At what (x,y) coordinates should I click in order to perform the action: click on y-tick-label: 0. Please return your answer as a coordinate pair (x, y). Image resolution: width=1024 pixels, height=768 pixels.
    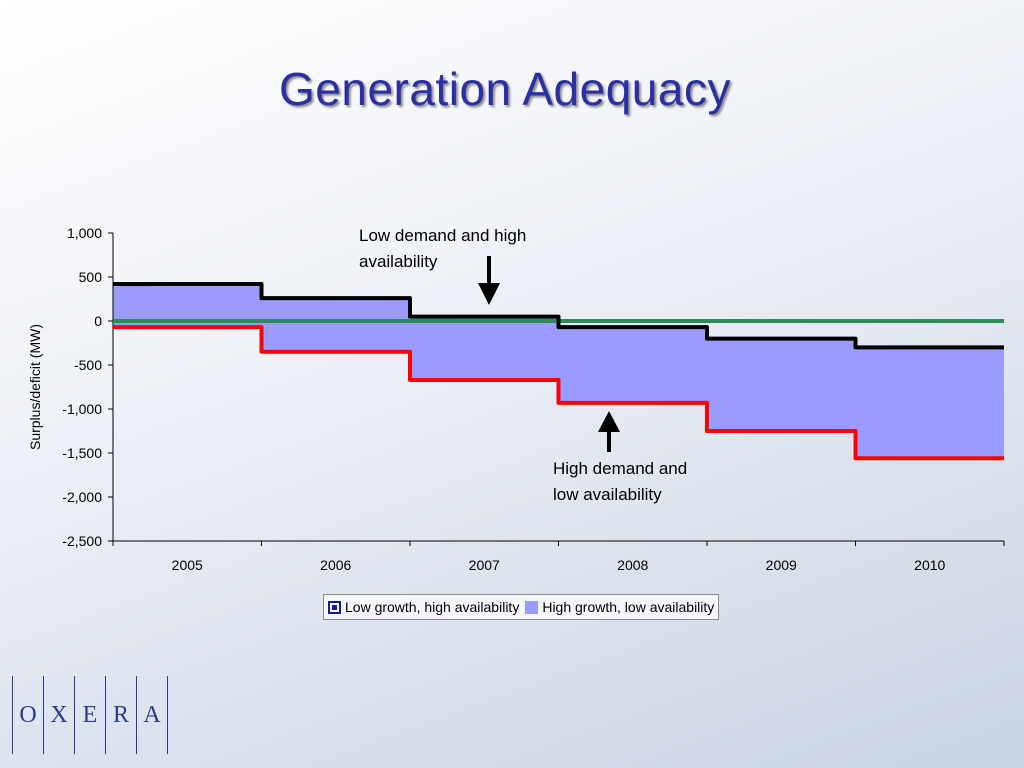
    Looking at the image, I should click on (98, 321).